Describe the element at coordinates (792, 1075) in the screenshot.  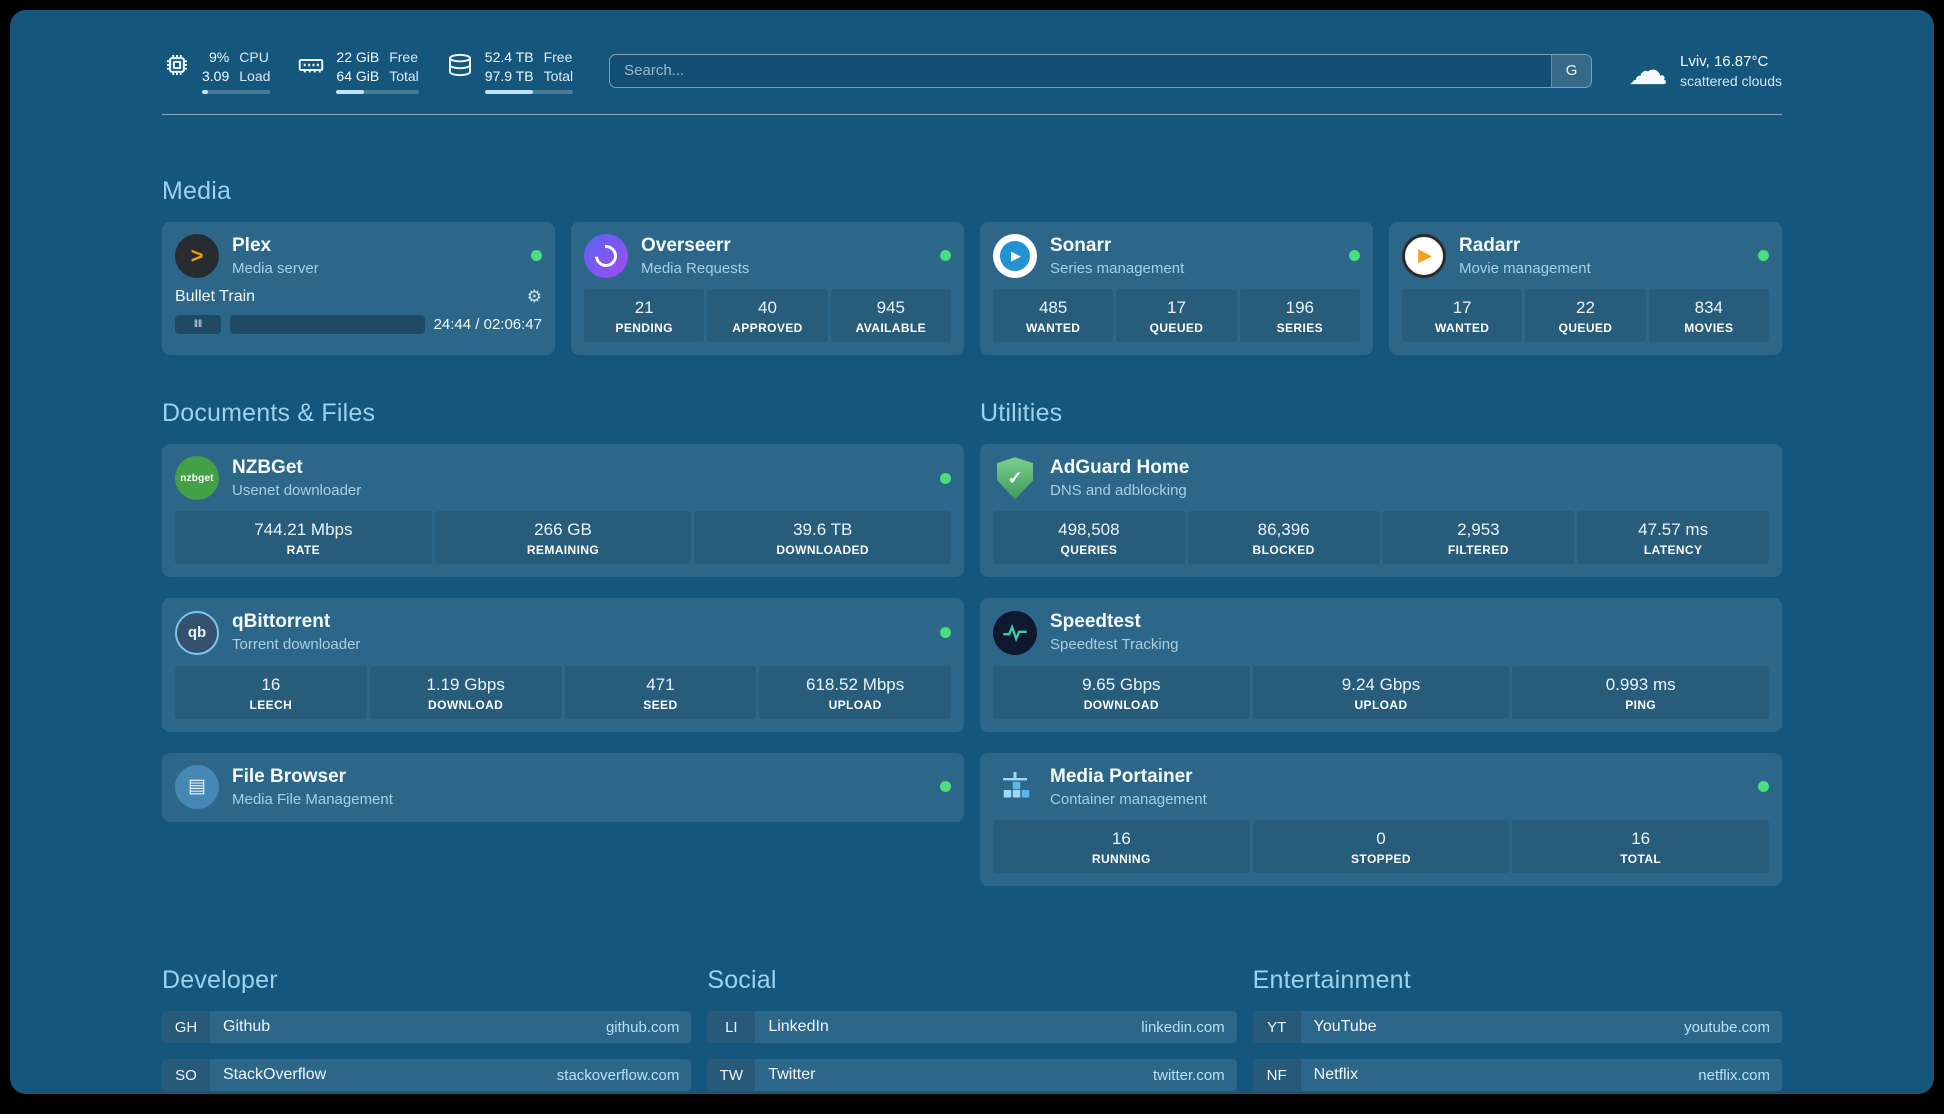
I see `bookmark-name: Twitter` at that location.